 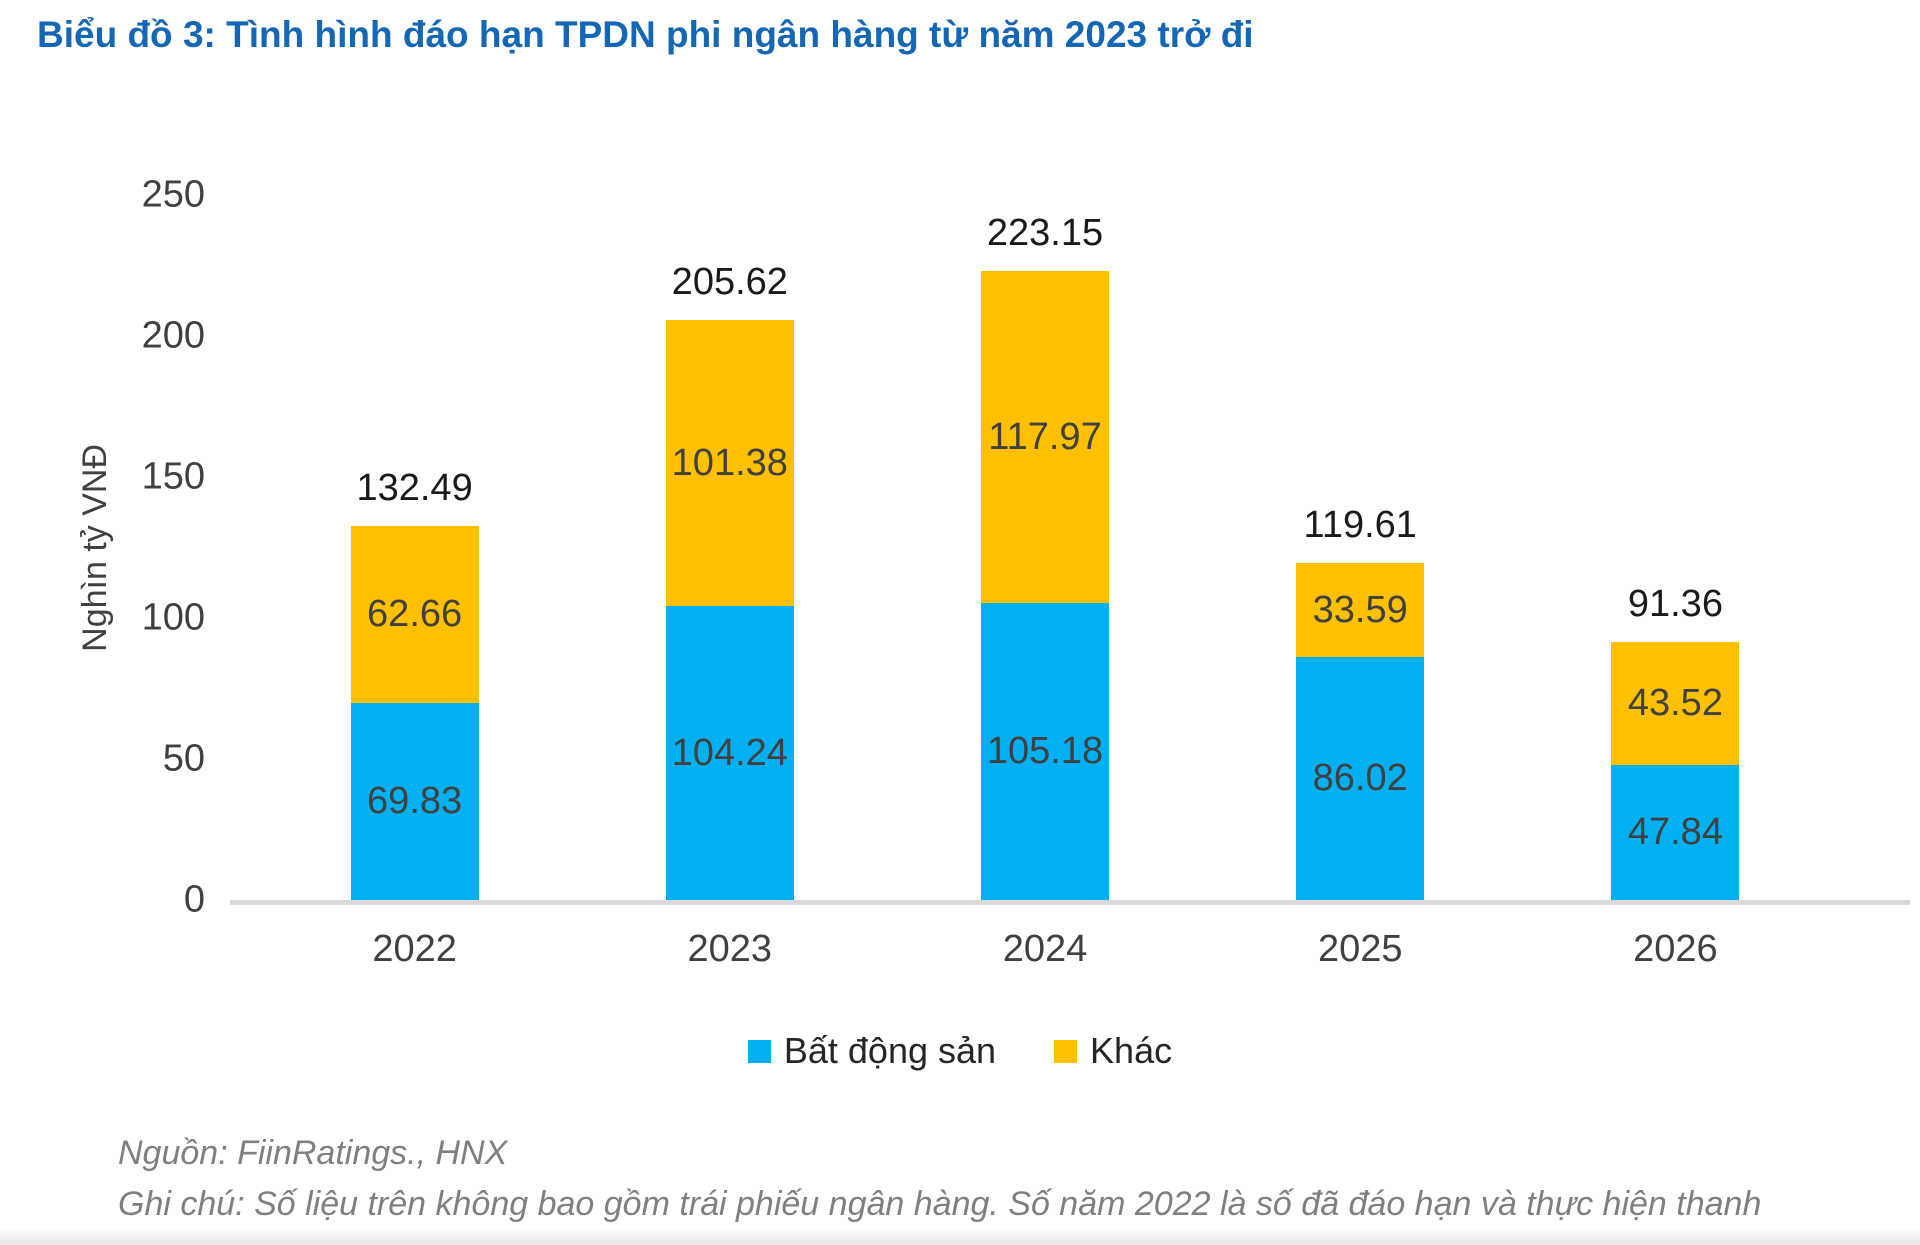 I want to click on total-value-label: 119.61, so click(x=1360, y=524).